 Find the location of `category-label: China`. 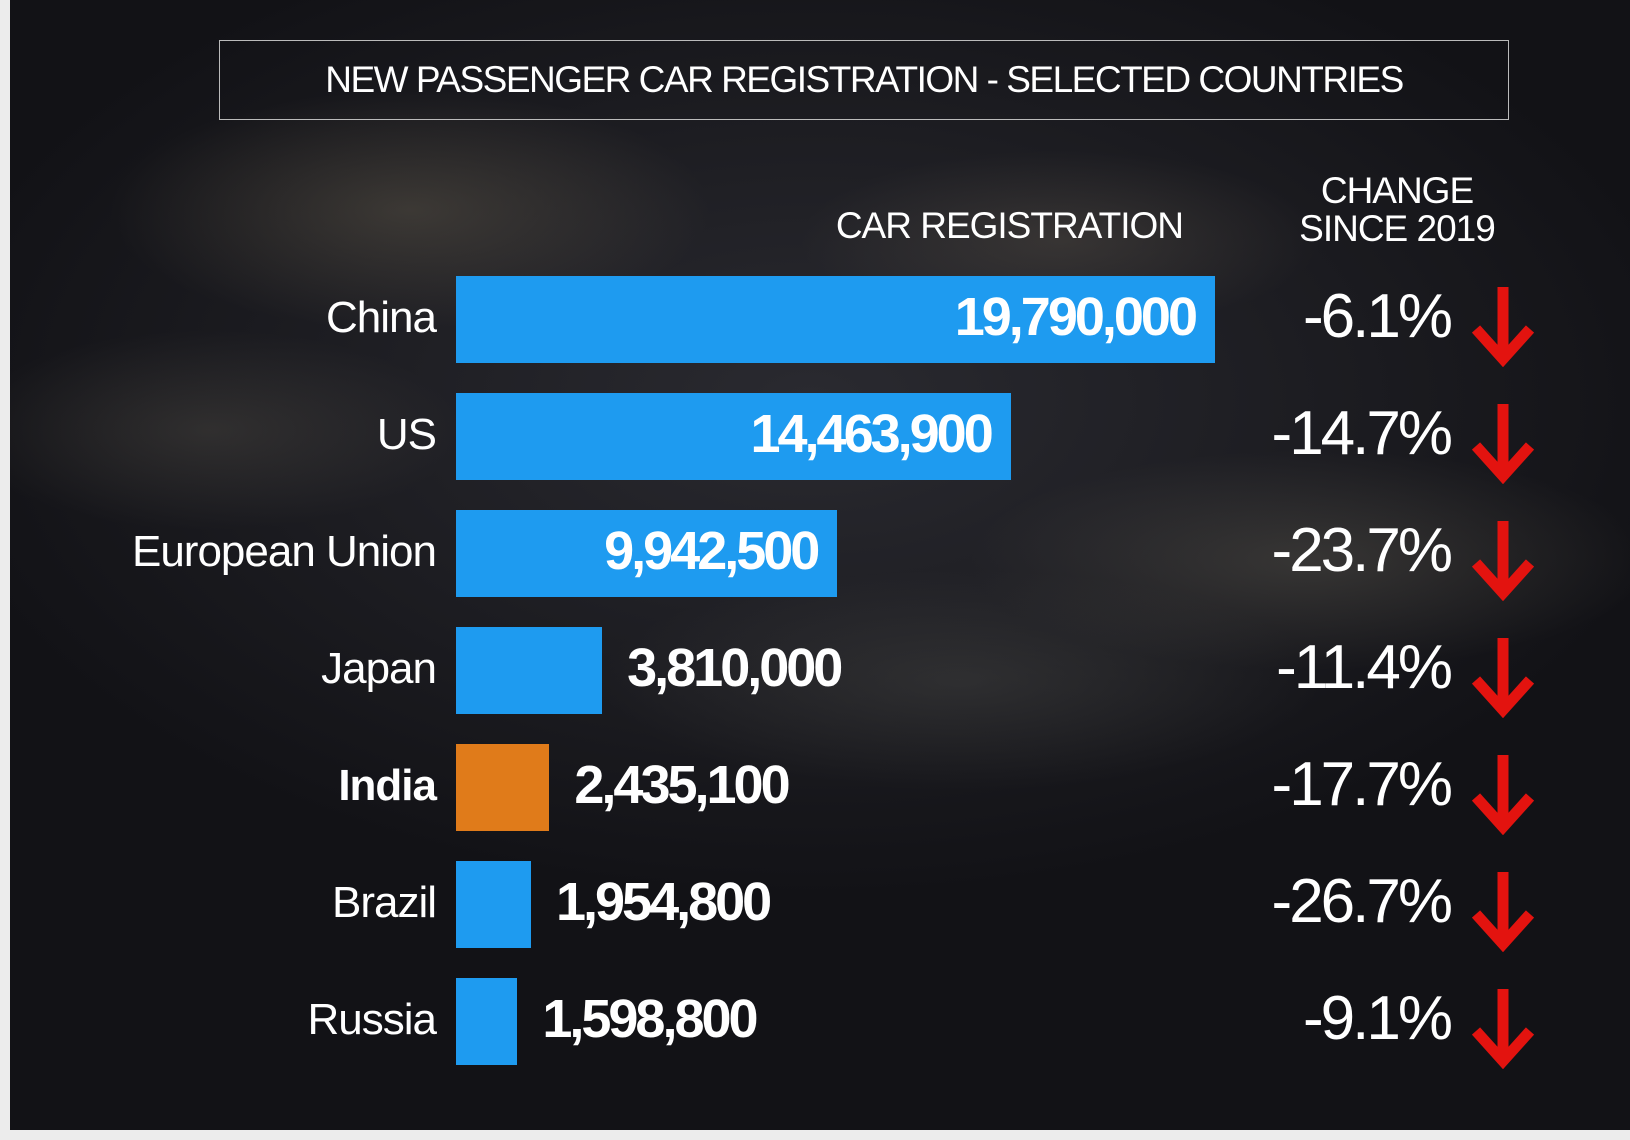

category-label: China is located at coordinates (381, 317).